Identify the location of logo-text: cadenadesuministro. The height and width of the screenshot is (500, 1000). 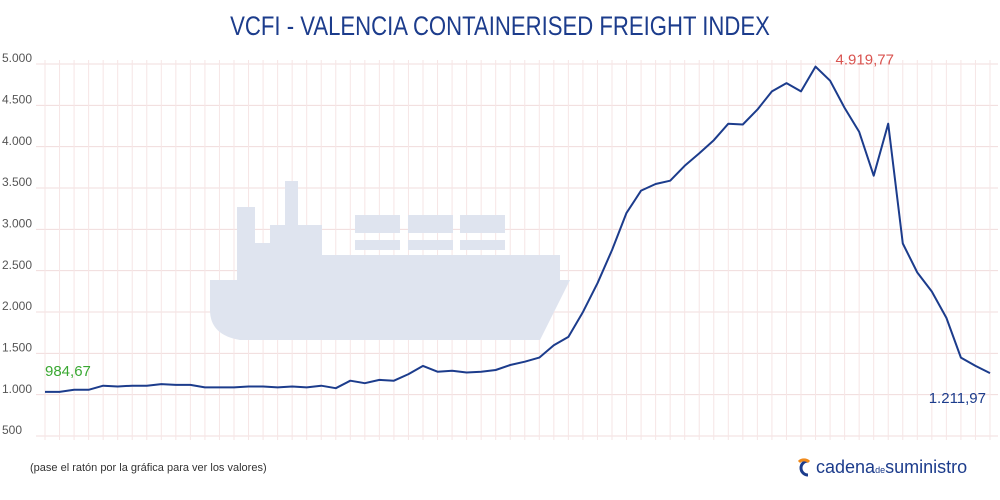
(891, 467).